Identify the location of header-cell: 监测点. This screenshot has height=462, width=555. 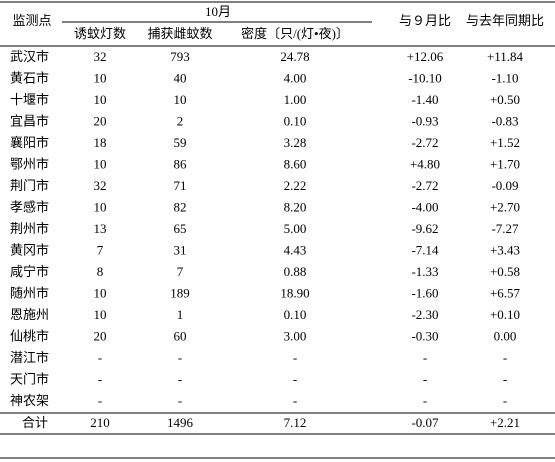
(31, 20).